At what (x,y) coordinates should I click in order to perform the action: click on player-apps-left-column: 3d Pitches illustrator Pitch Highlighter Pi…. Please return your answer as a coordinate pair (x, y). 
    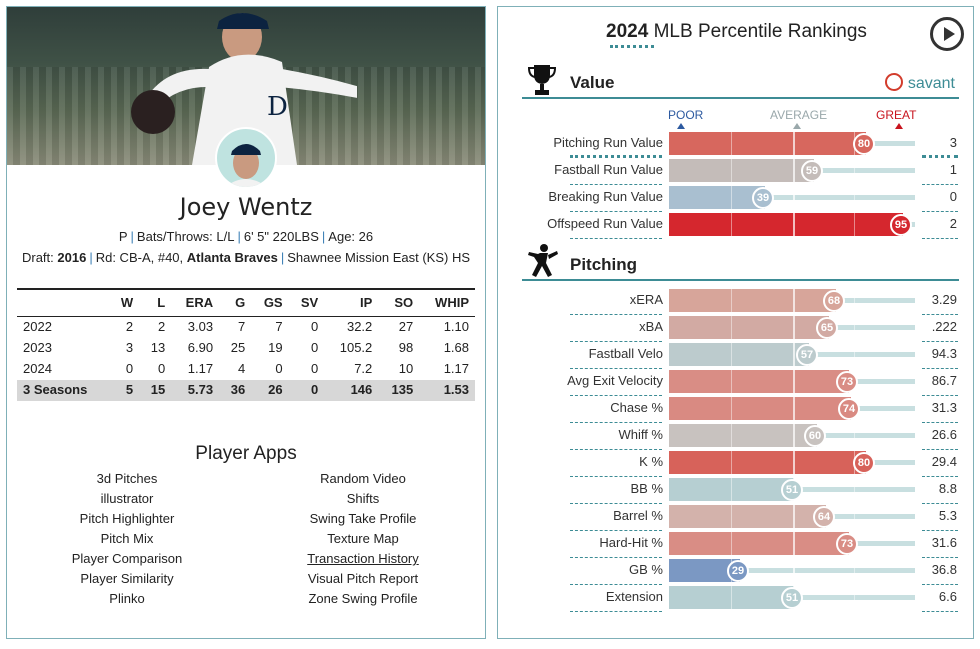
    Looking at the image, I should click on (127, 539).